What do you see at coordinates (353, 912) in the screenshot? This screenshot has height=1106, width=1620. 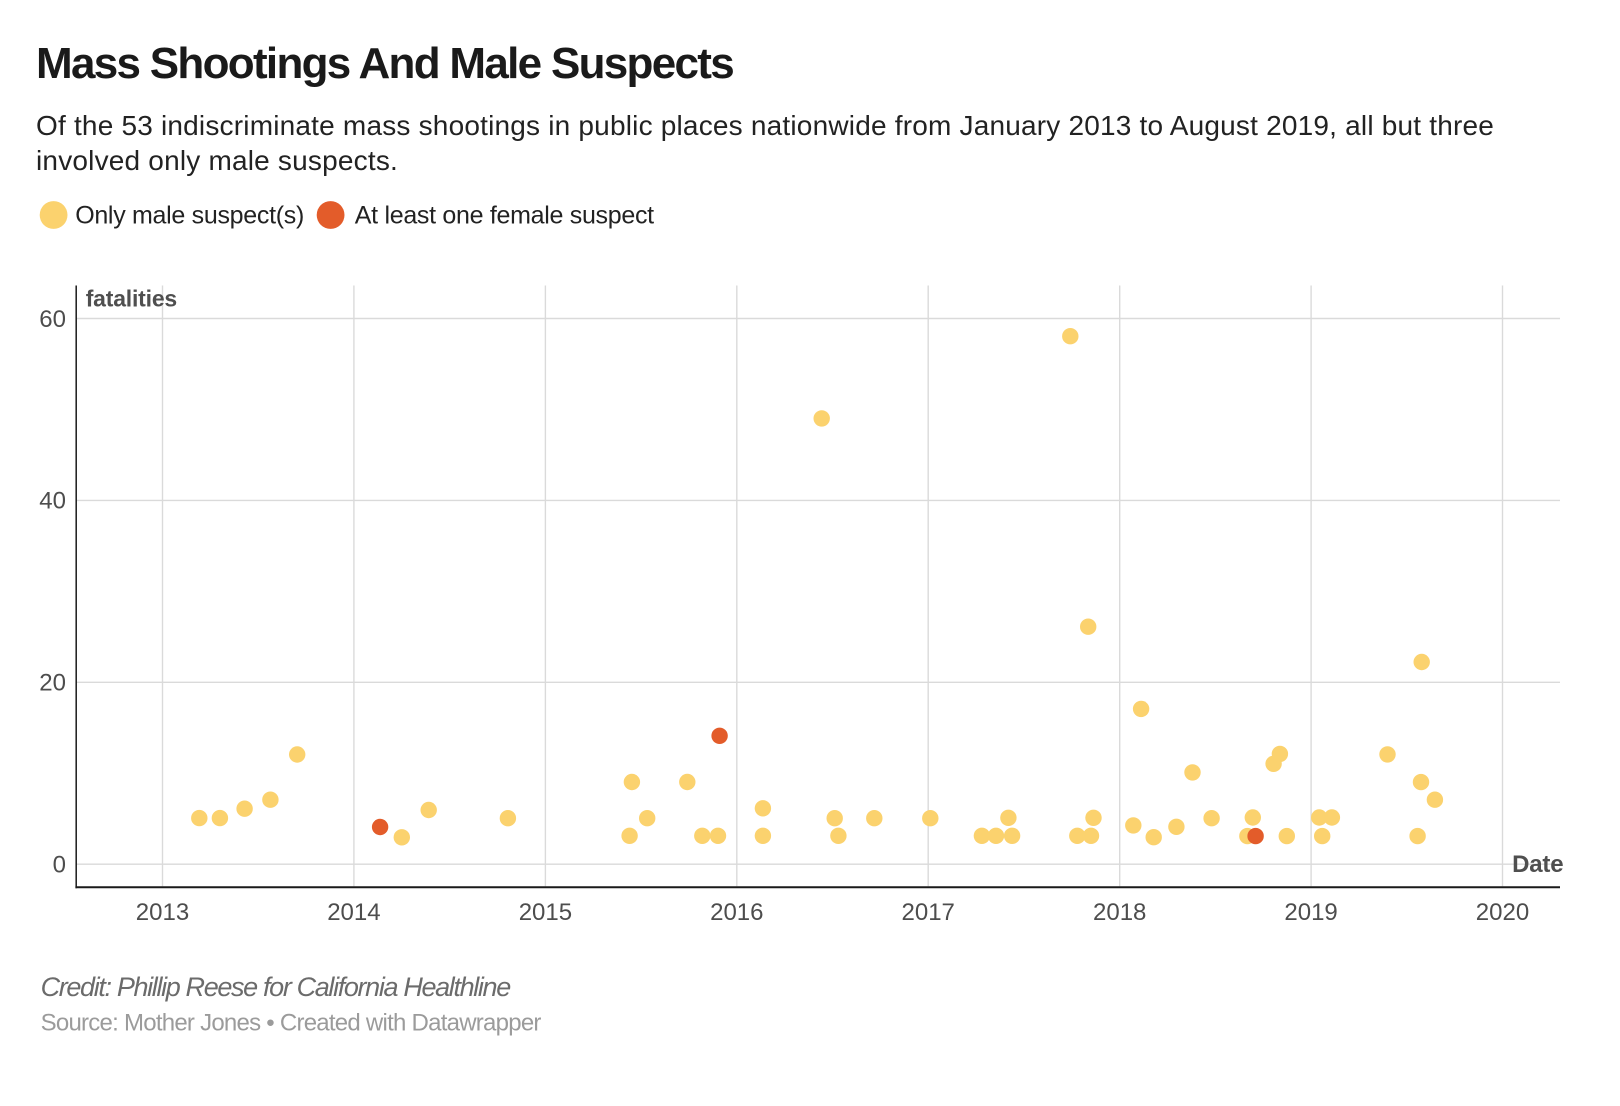 I see `svg-text: 2014` at bounding box center [353, 912].